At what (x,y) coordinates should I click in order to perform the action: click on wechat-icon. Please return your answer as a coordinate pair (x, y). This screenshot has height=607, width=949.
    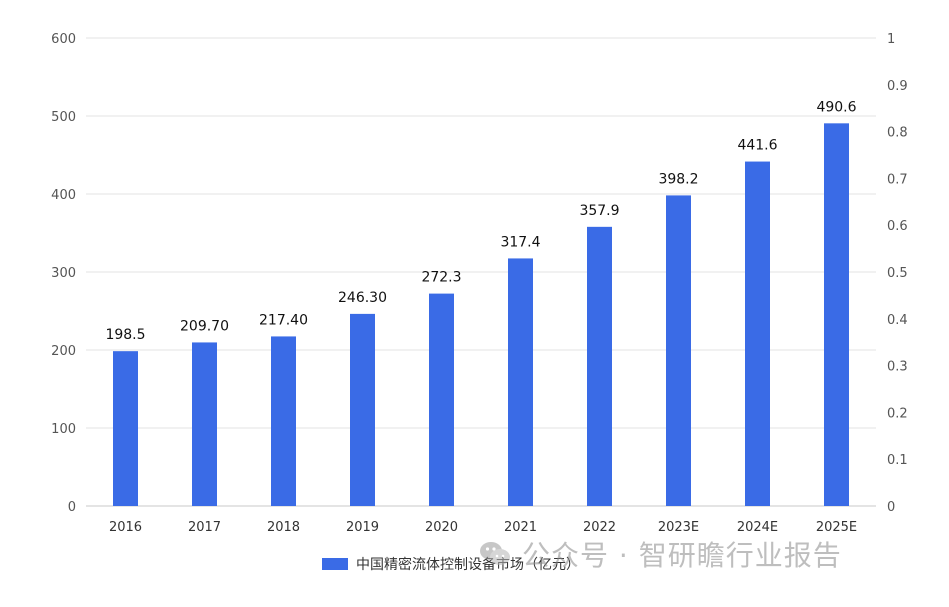
    Looking at the image, I should click on (495, 553).